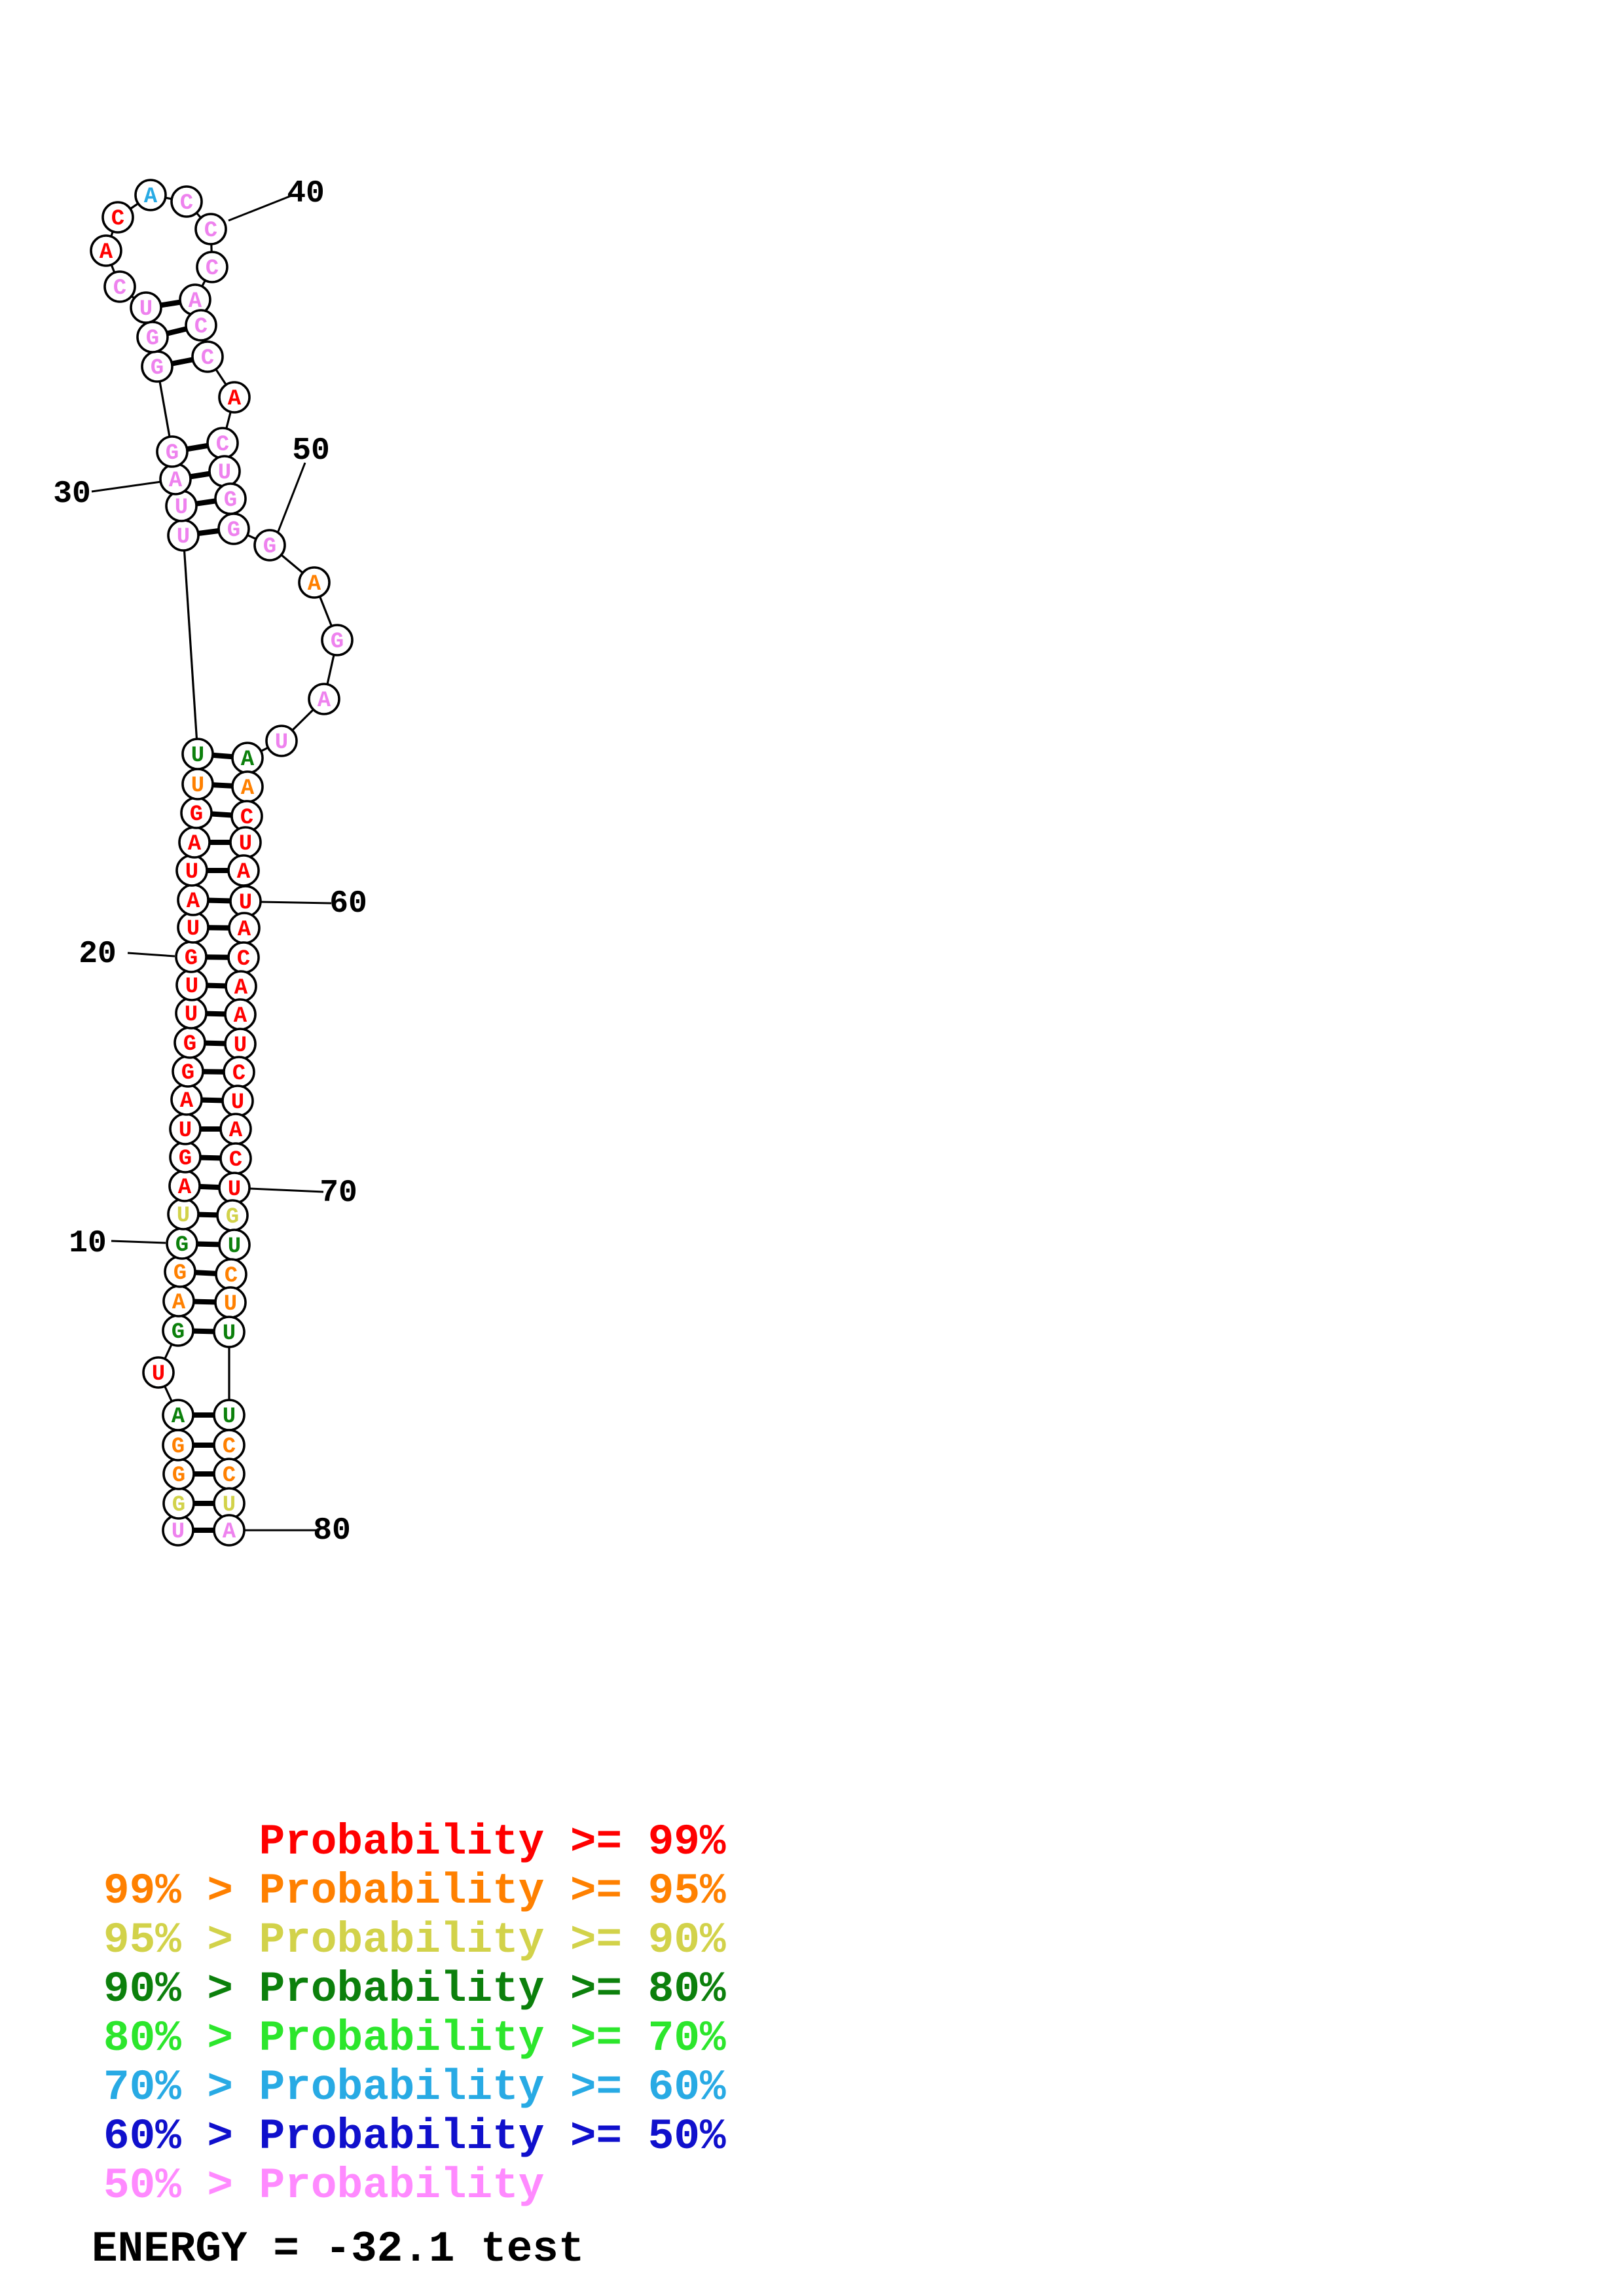  I want to click on nucleotide-46-C: C, so click(222, 443).